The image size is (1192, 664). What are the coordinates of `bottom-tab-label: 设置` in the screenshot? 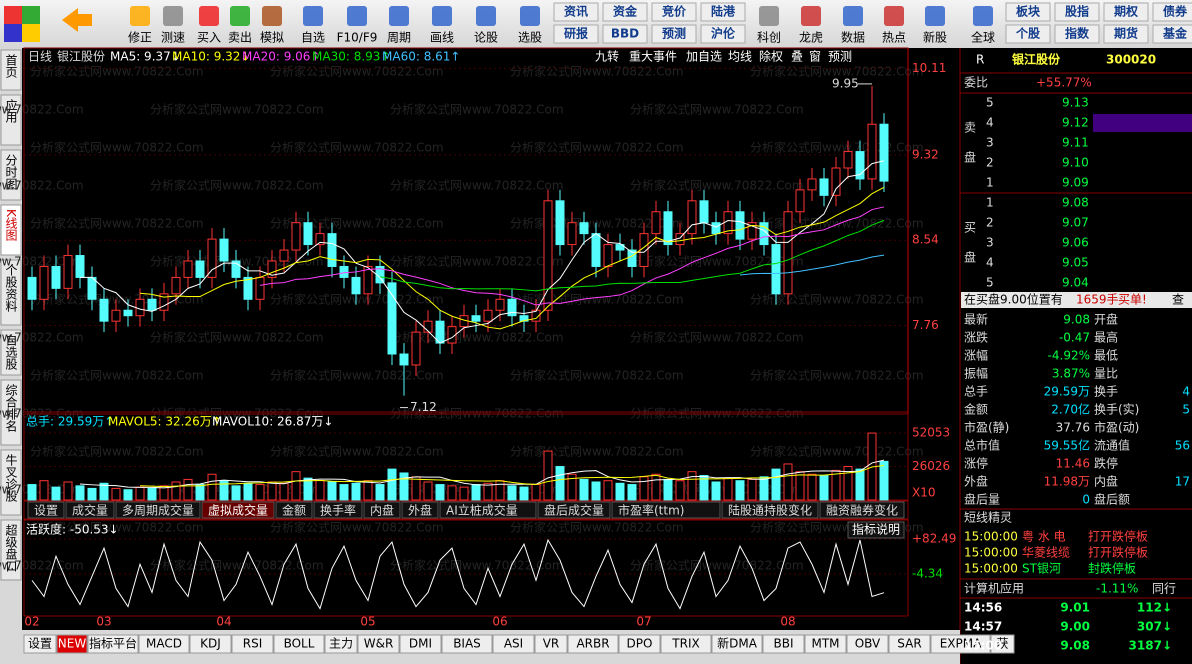 It's located at (40, 644).